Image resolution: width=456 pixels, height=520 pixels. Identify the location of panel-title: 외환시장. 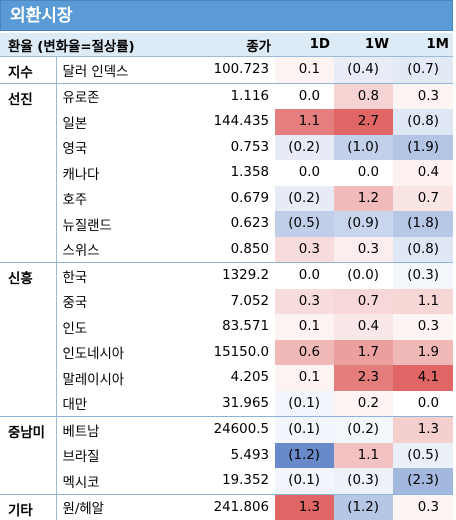
(226, 15).